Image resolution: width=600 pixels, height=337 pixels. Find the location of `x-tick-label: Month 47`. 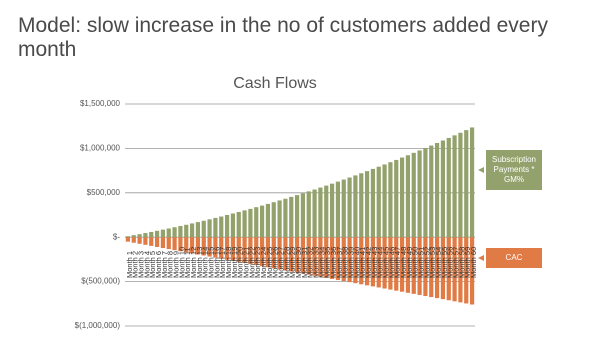

x-tick-label: Month 47 is located at coordinates (397, 262).